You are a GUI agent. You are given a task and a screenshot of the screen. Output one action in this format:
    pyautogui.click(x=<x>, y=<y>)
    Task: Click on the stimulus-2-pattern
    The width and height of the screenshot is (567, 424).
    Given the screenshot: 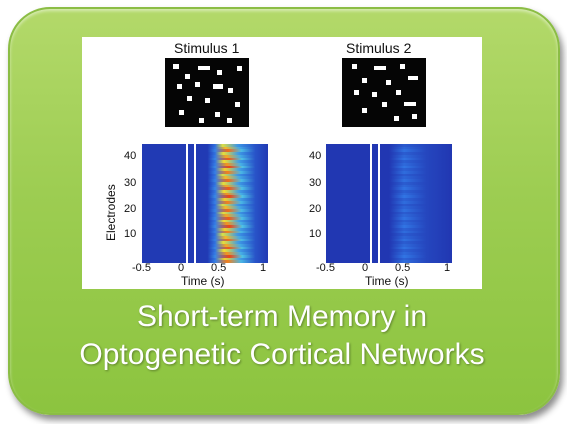 What is the action you would take?
    pyautogui.click(x=384, y=92)
    